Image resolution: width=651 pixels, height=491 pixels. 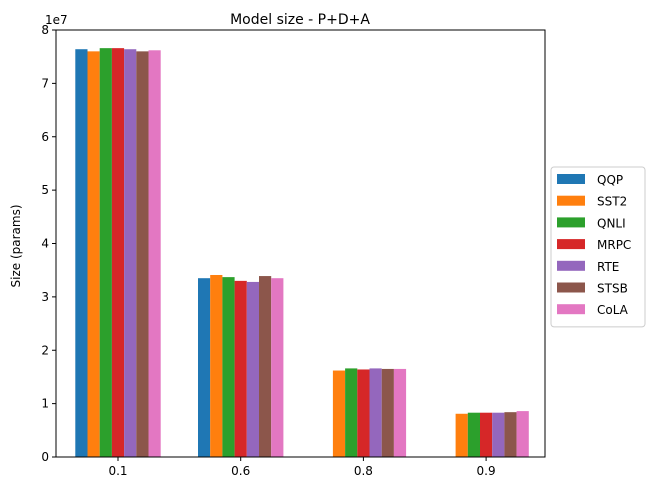 I want to click on y-tick-label: 2, so click(x=45, y=350).